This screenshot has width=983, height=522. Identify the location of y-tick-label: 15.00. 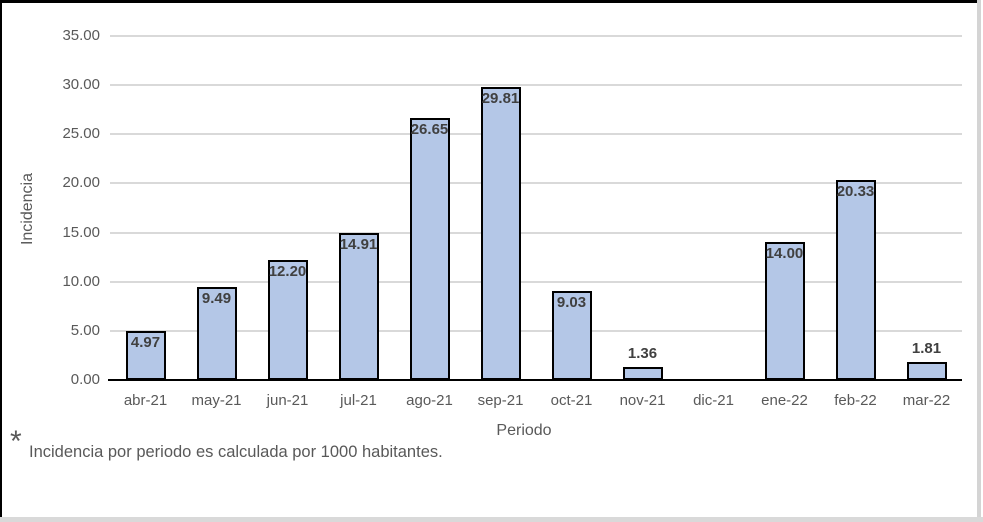
(81, 232).